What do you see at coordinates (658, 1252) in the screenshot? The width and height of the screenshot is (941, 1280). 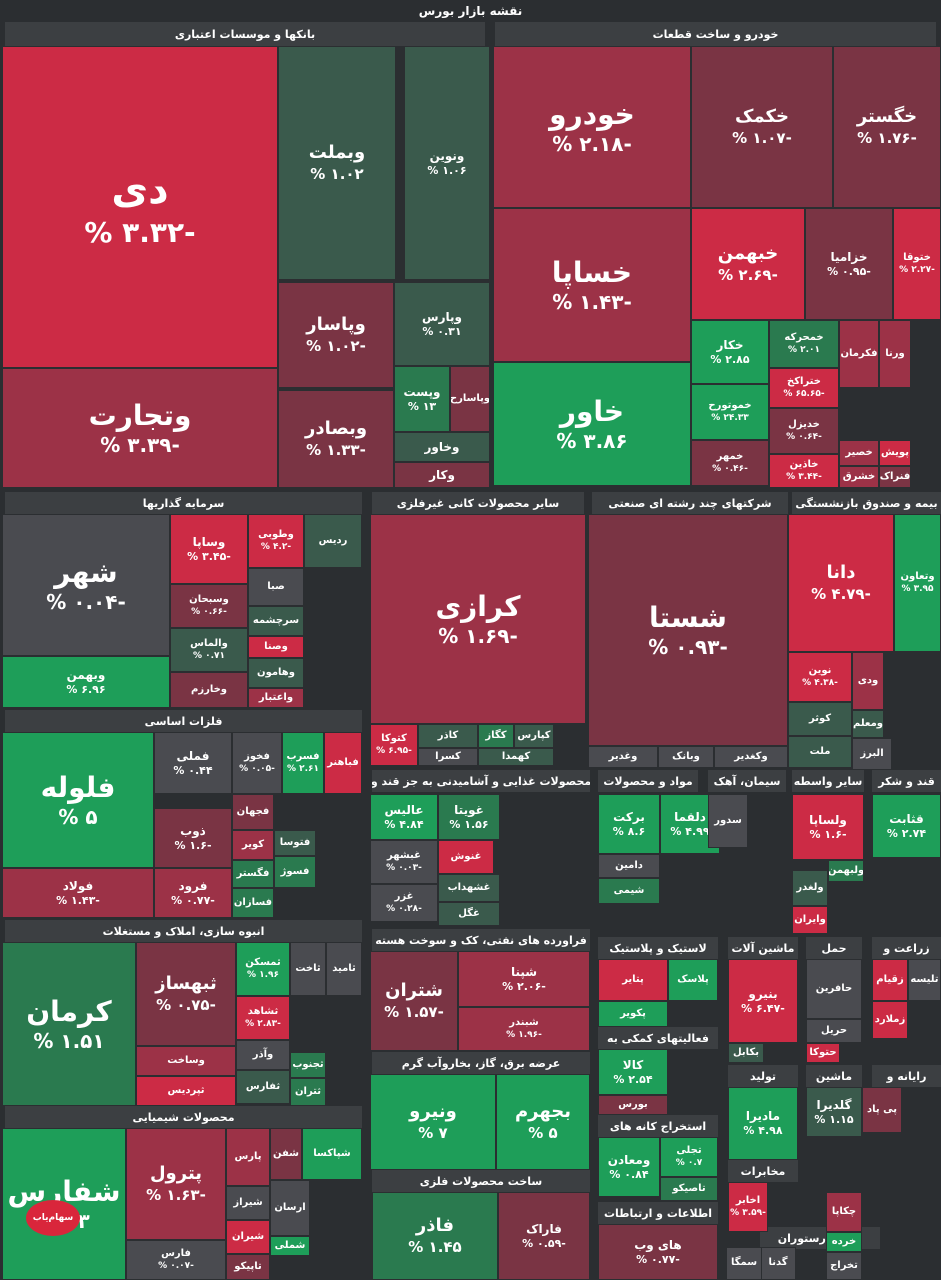 I see `stock-tile: های وب% ۰.۷۷-` at bounding box center [658, 1252].